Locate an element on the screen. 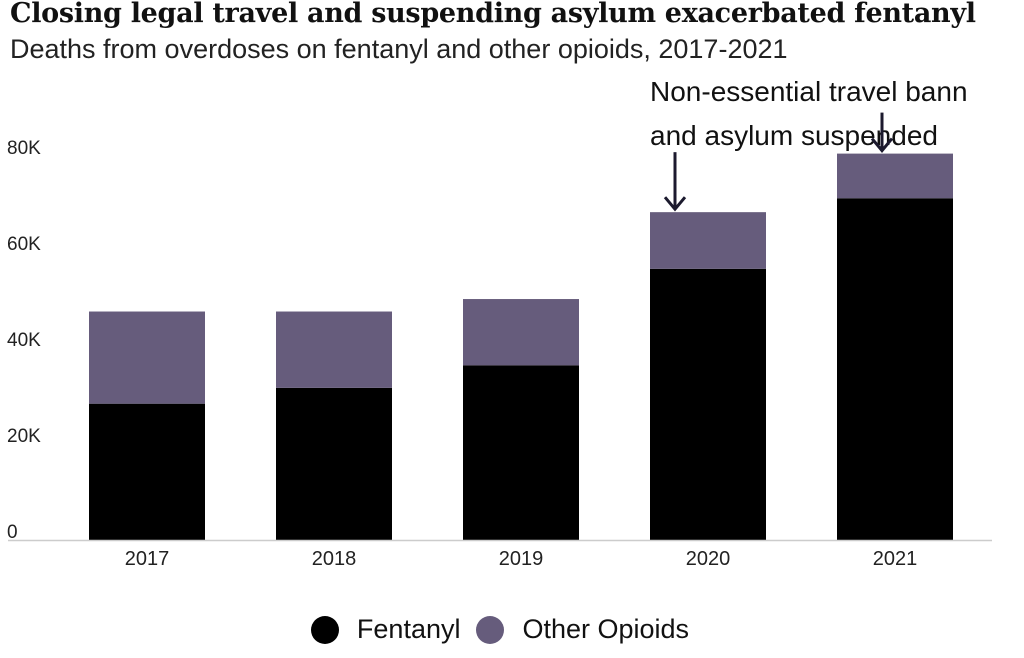 This screenshot has height=658, width=1024. bar-other-opioids-2019 is located at coordinates (521, 332).